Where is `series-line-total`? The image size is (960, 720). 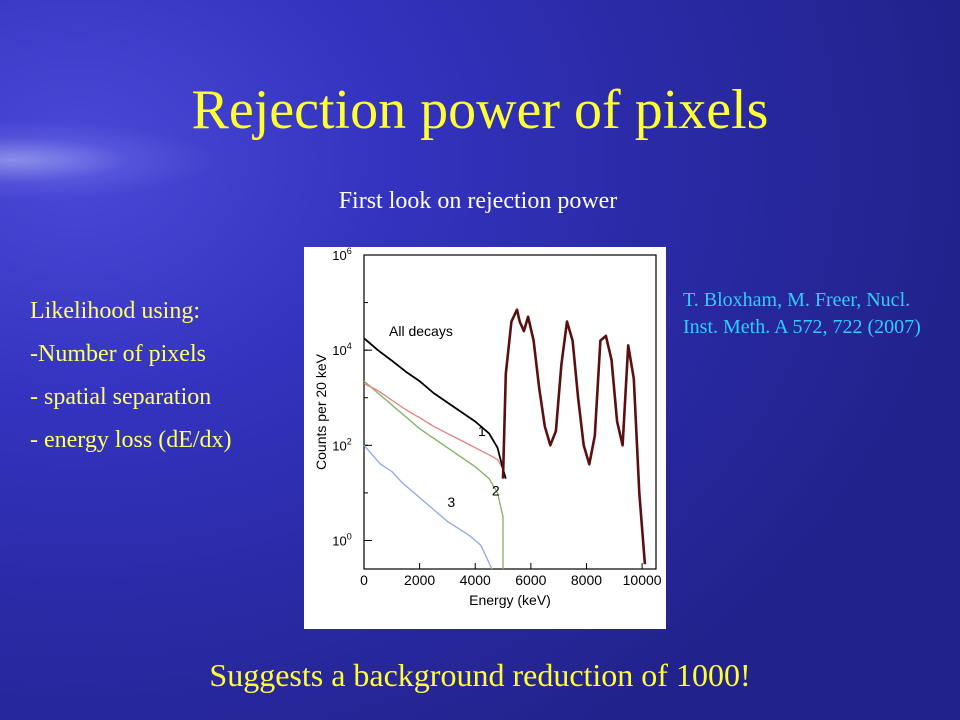
series-line-total is located at coordinates (574, 436).